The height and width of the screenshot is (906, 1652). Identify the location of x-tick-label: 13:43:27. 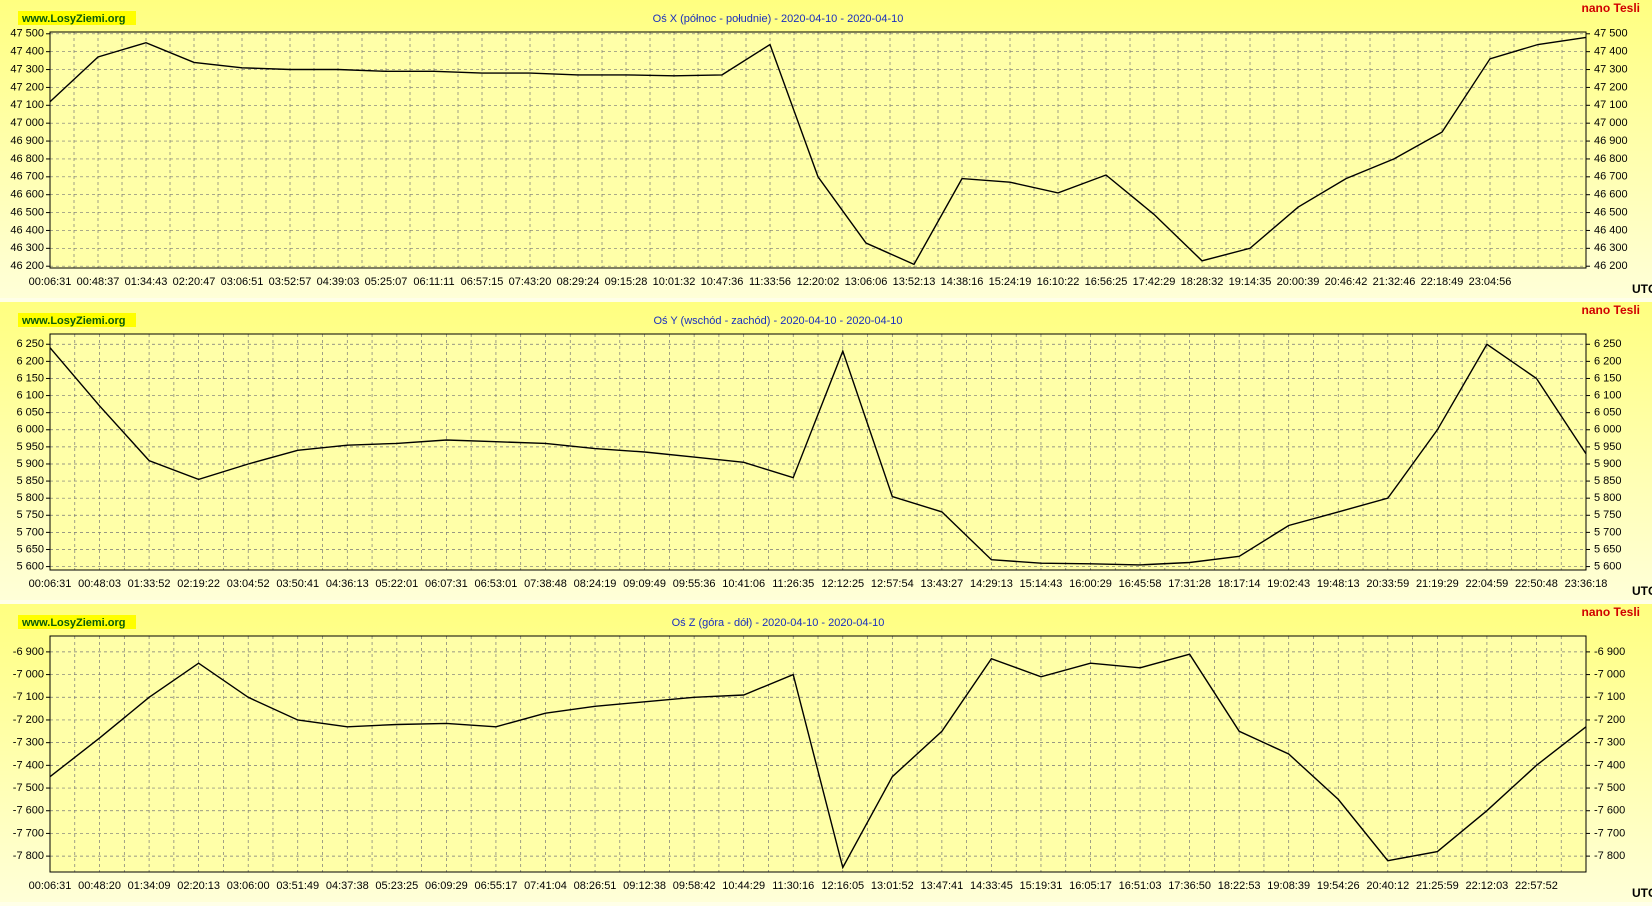
(941, 584).